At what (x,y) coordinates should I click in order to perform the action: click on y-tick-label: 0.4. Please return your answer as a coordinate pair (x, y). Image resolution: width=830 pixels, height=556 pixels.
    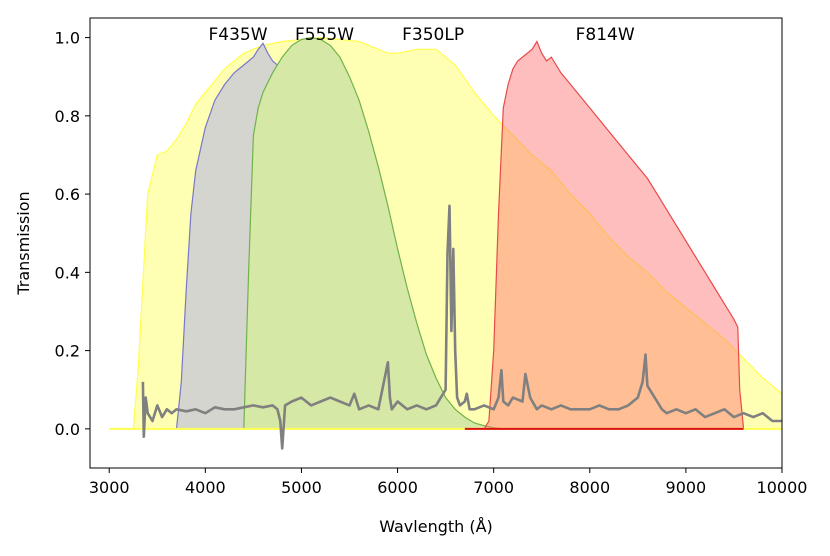
    Looking at the image, I should click on (67, 272).